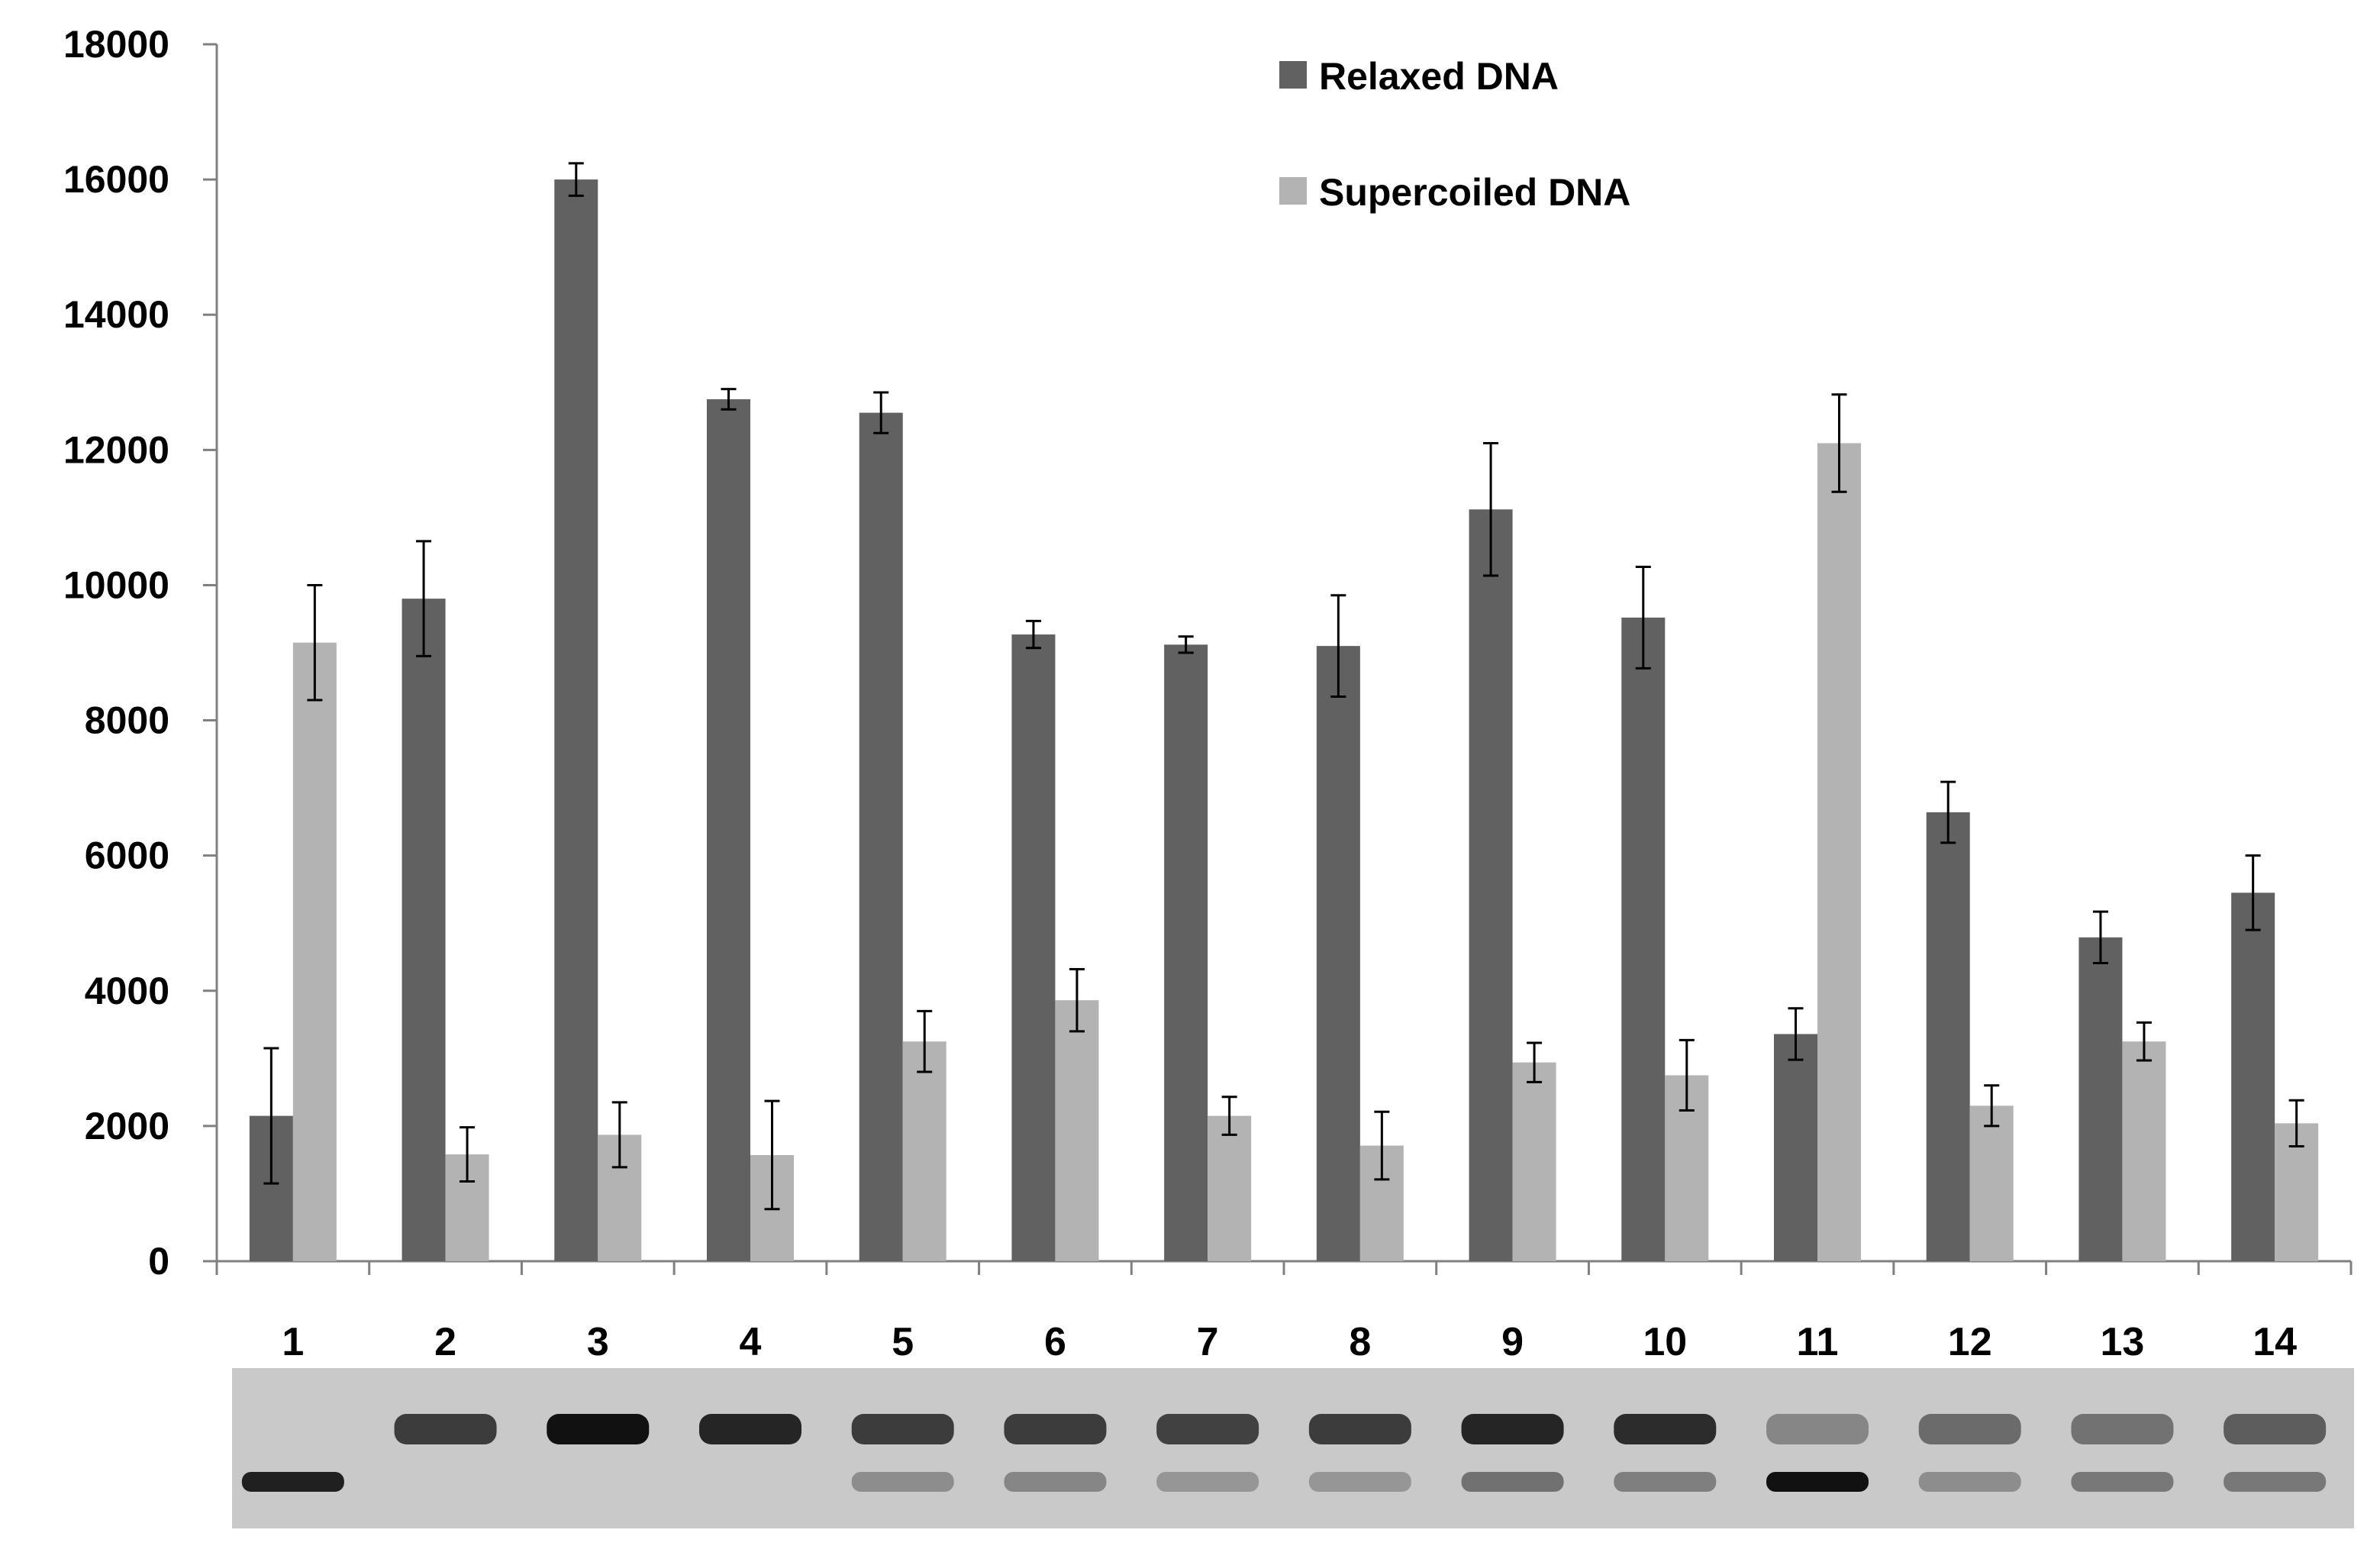 The image size is (2380, 1562). I want to click on category-label: 11, so click(1818, 1342).